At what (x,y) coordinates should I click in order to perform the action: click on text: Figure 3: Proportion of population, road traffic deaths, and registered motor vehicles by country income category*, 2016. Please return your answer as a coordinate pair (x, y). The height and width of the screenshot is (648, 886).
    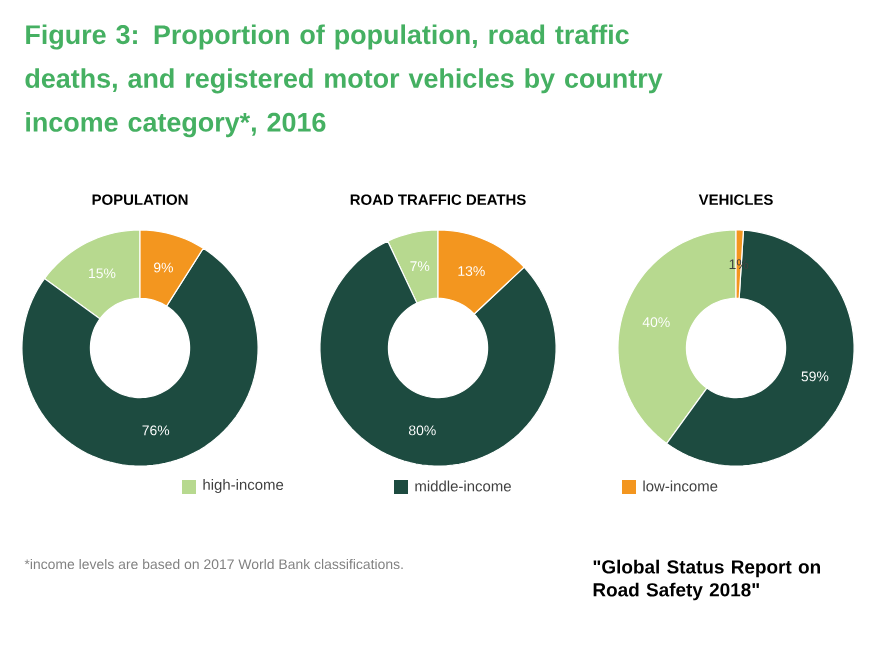
    Looking at the image, I should click on (344, 81).